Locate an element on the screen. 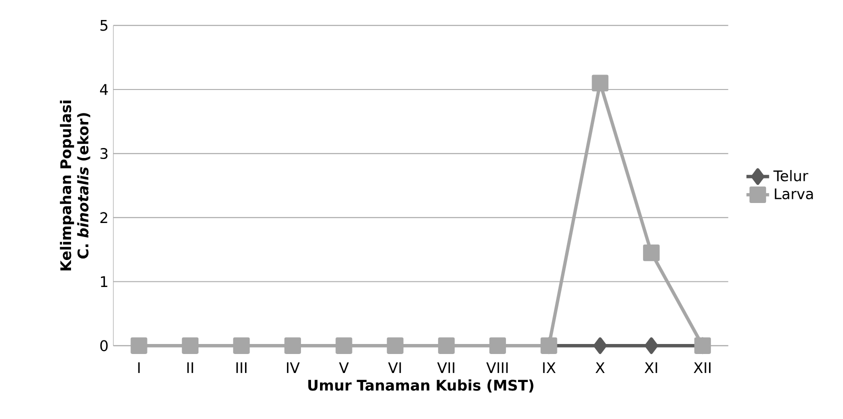 The width and height of the screenshot is (843, 419). x-tick-label: IX is located at coordinates (549, 367).